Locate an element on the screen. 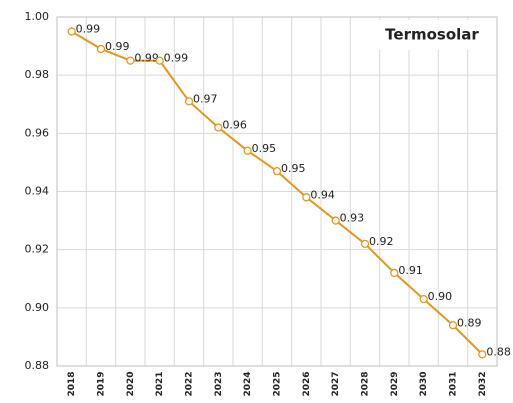 The width and height of the screenshot is (513, 403). x-tick-label: 2022 is located at coordinates (190, 383).